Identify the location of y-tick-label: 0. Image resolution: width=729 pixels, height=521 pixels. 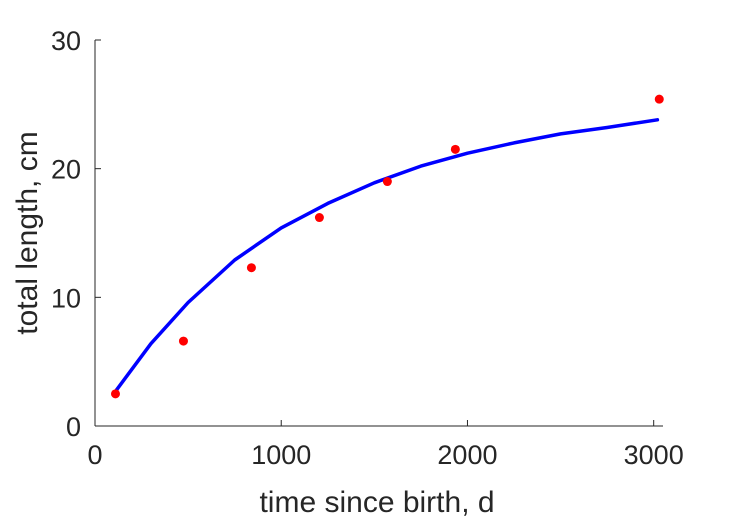
(73, 427).